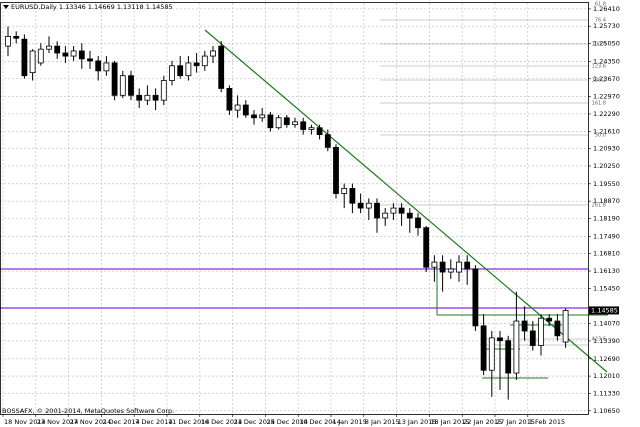 The image size is (640, 427). I want to click on header-high: 1.14669, so click(101, 7).